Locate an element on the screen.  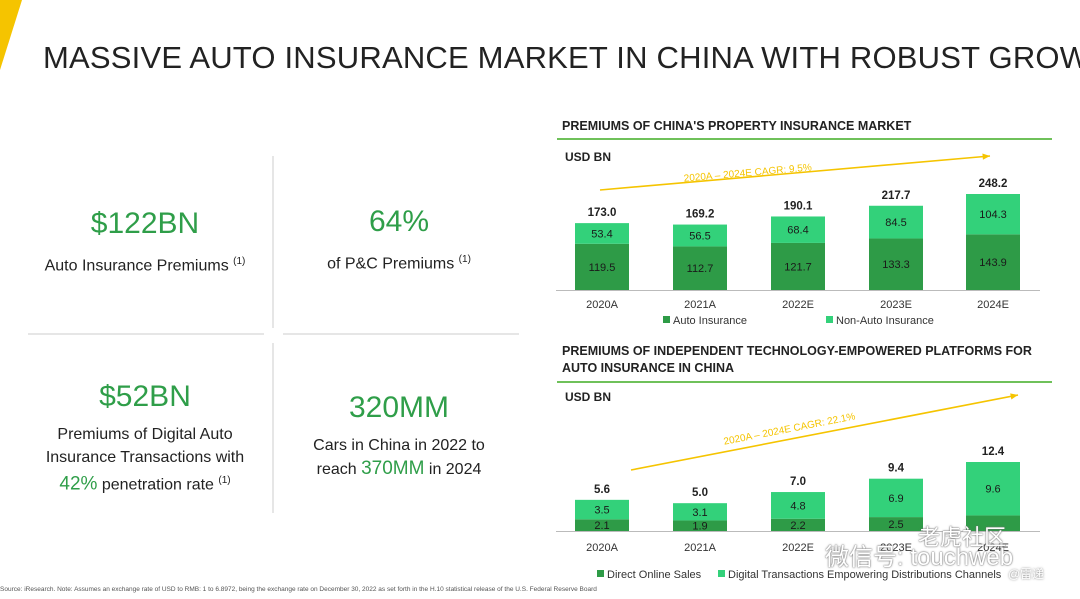
stat-label-text: penetration rate is located at coordinates (155, 485).